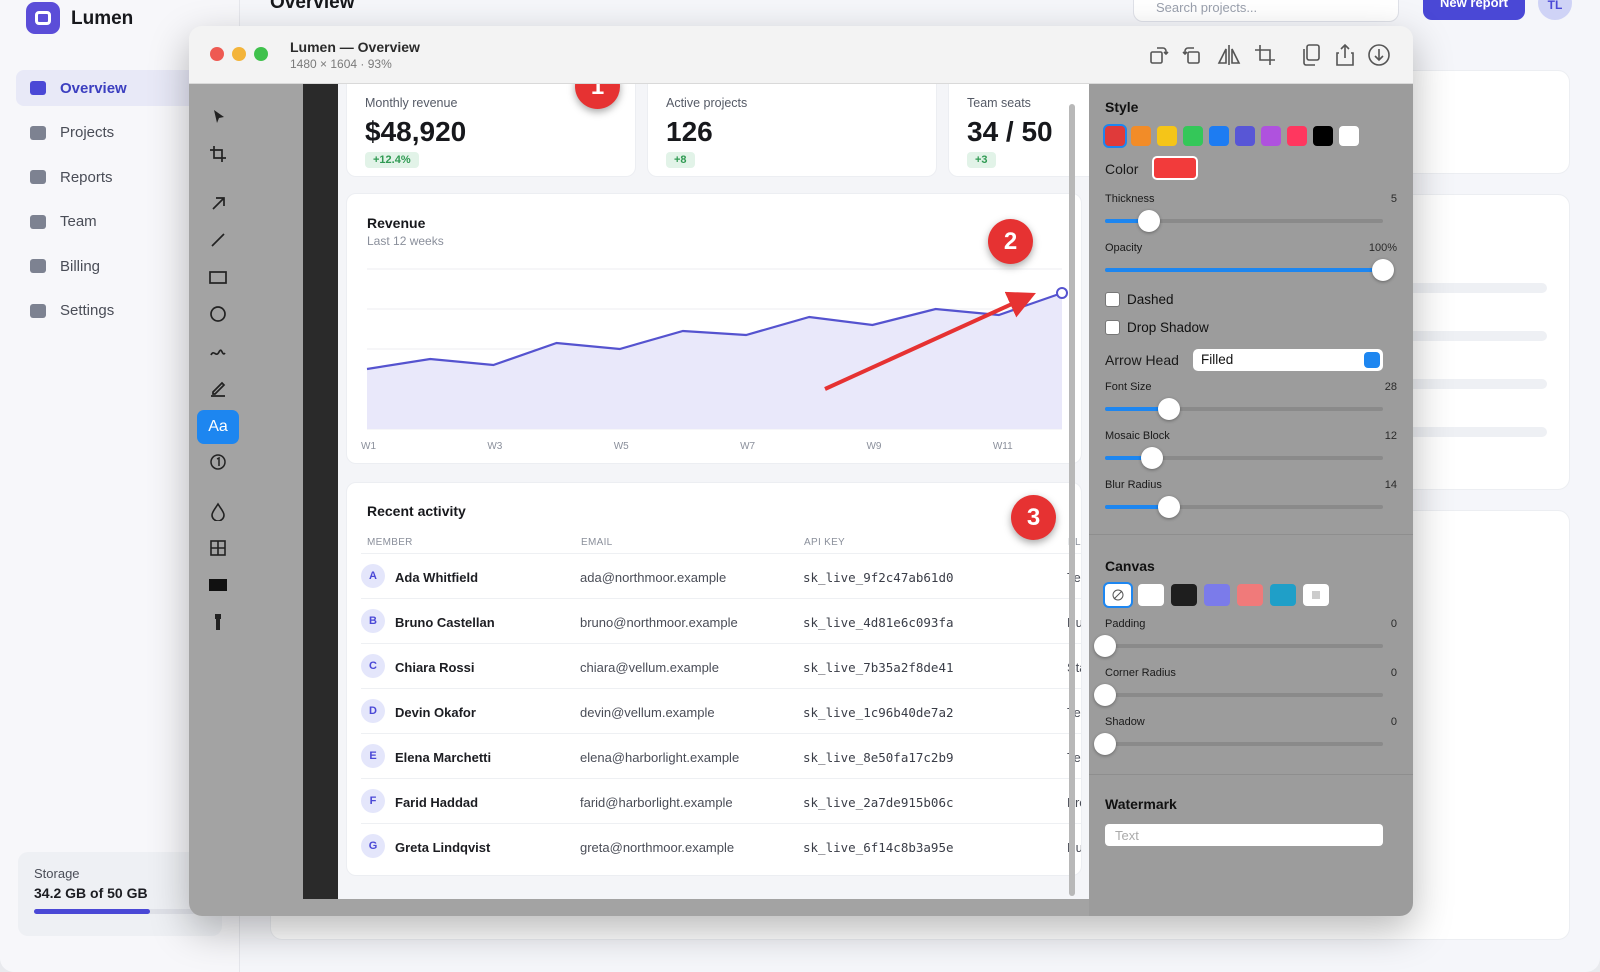 This screenshot has width=1600, height=972. What do you see at coordinates (217, 54) in the screenshot?
I see `close-window-button` at bounding box center [217, 54].